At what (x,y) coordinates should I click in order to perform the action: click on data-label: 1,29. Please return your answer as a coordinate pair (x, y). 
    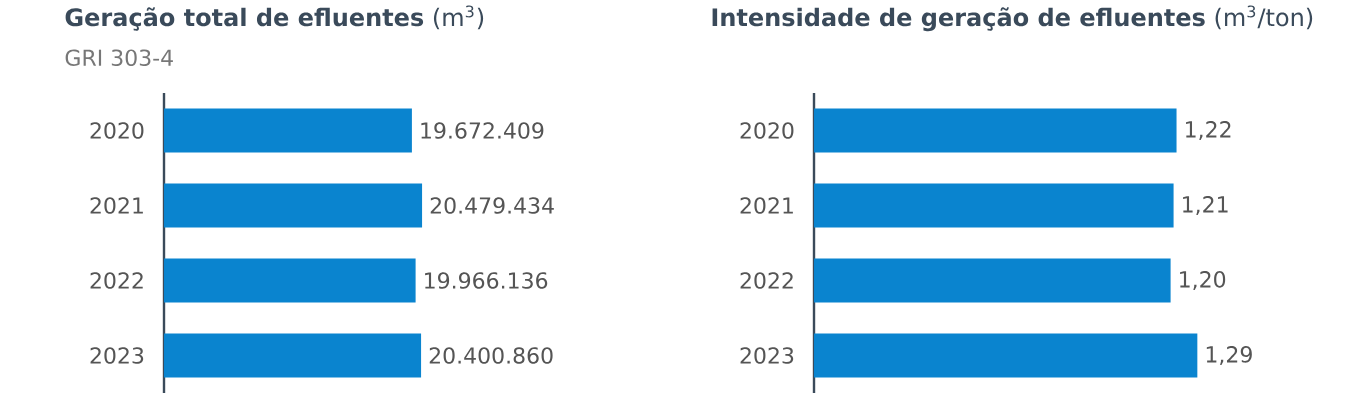
    Looking at the image, I should click on (1229, 355).